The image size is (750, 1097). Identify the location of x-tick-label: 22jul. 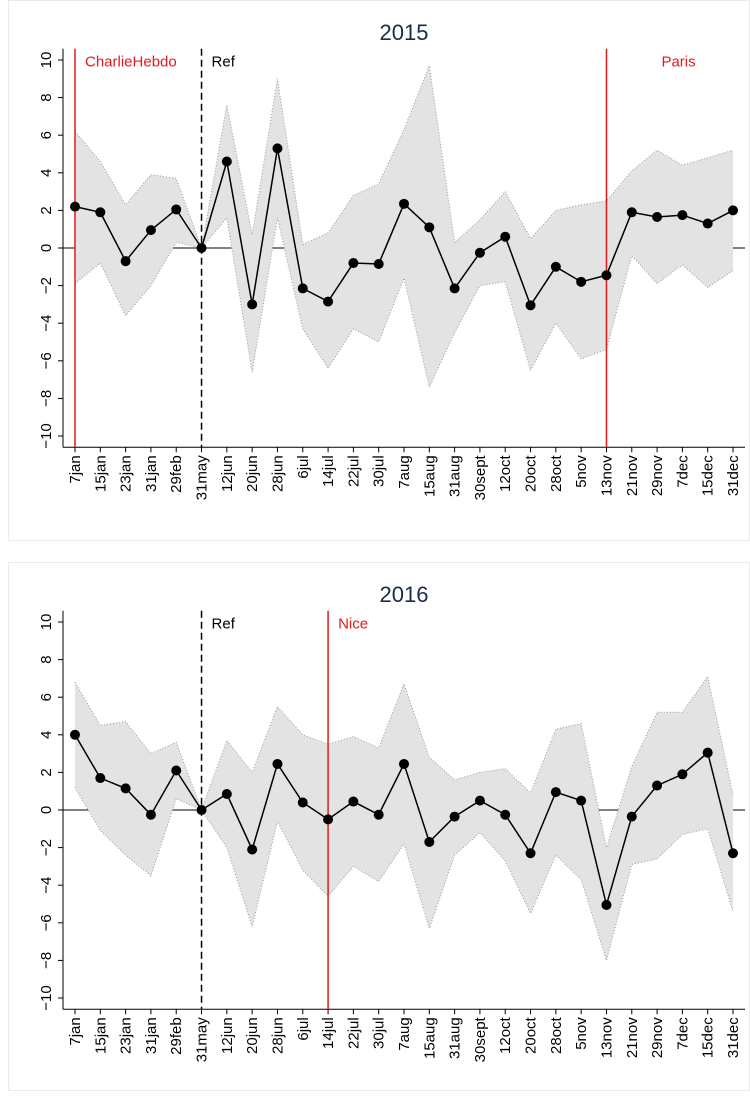
(353, 1033).